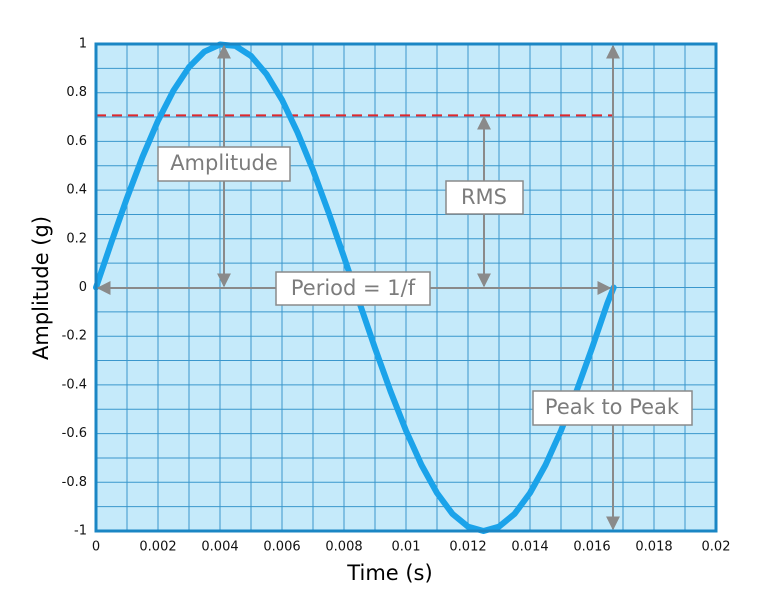 The image size is (768, 608). I want to click on annotation: Amplitude, so click(224, 163).